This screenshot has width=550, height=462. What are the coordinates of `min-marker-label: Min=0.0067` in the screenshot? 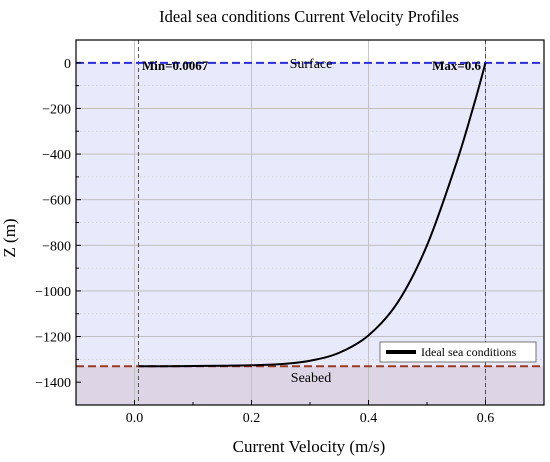 It's located at (175, 65).